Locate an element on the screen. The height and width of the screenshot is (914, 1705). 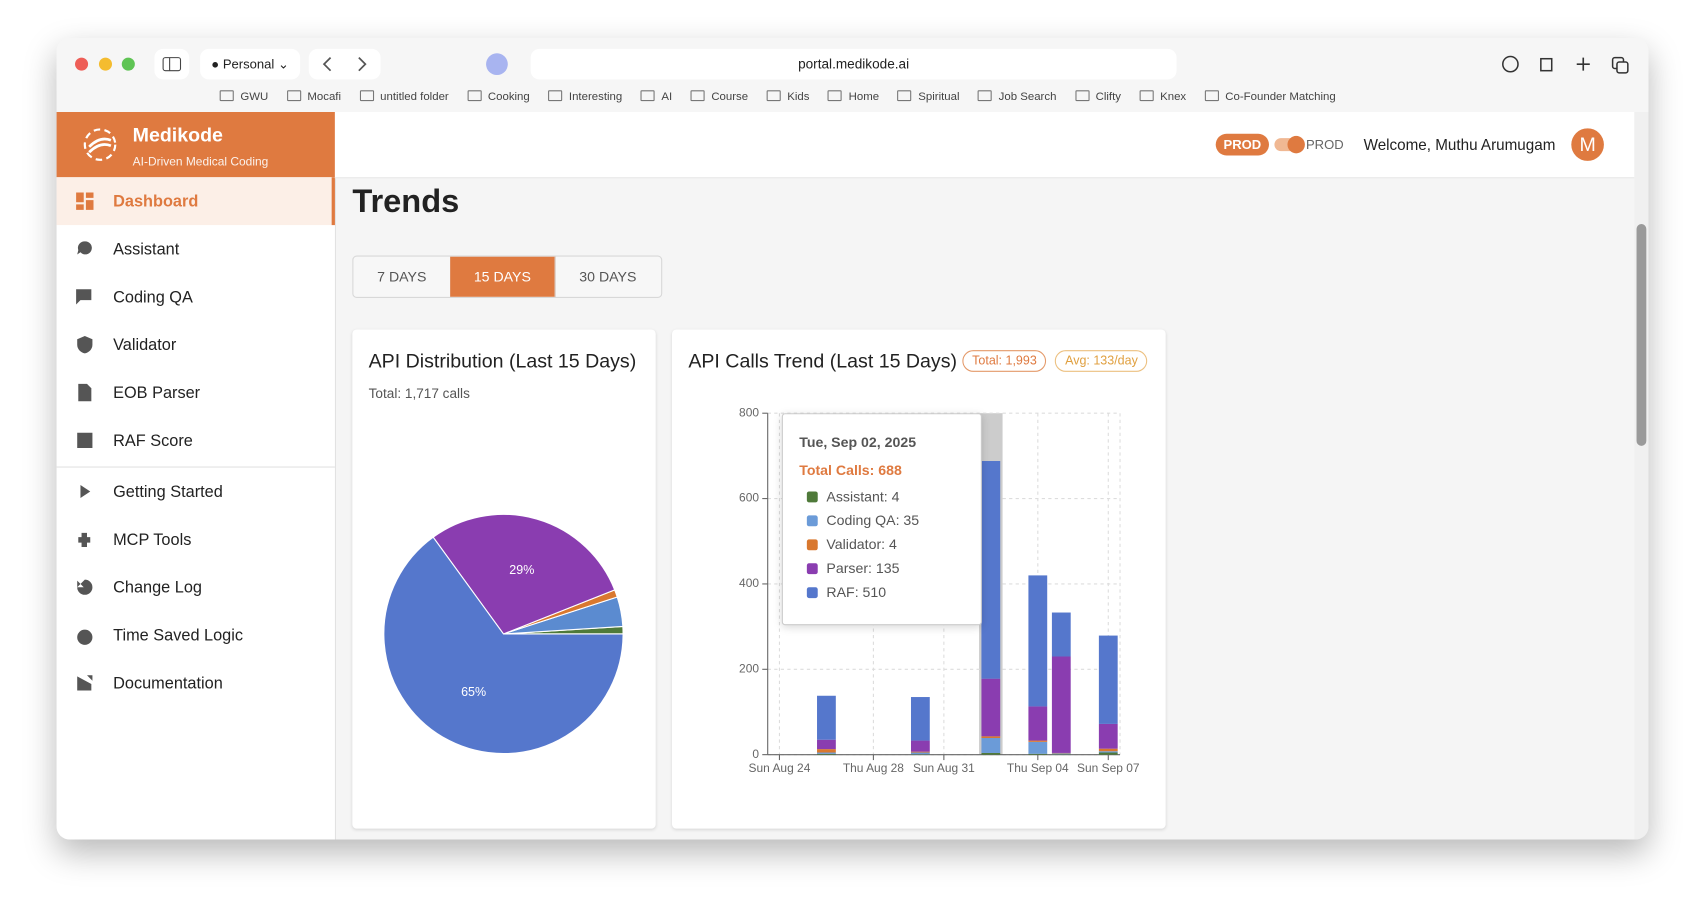
minimize-button is located at coordinates (105, 64).